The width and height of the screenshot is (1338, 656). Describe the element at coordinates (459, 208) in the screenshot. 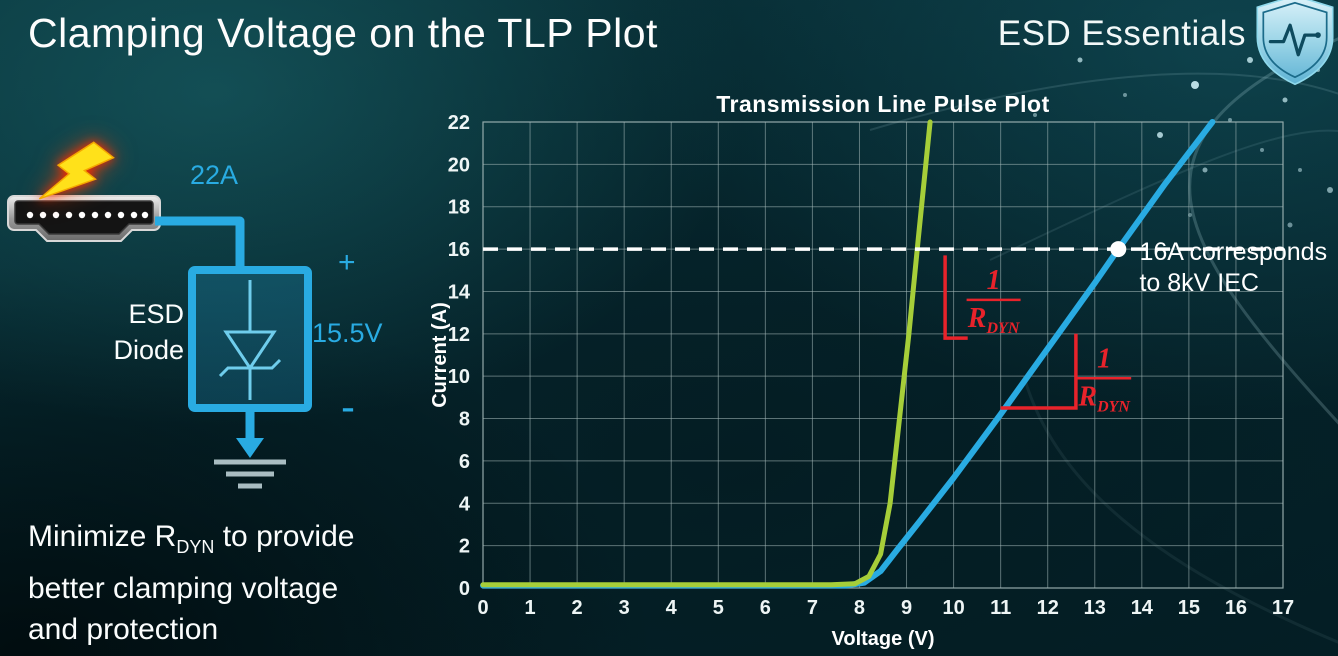

I see `svg-text: 18` at that location.